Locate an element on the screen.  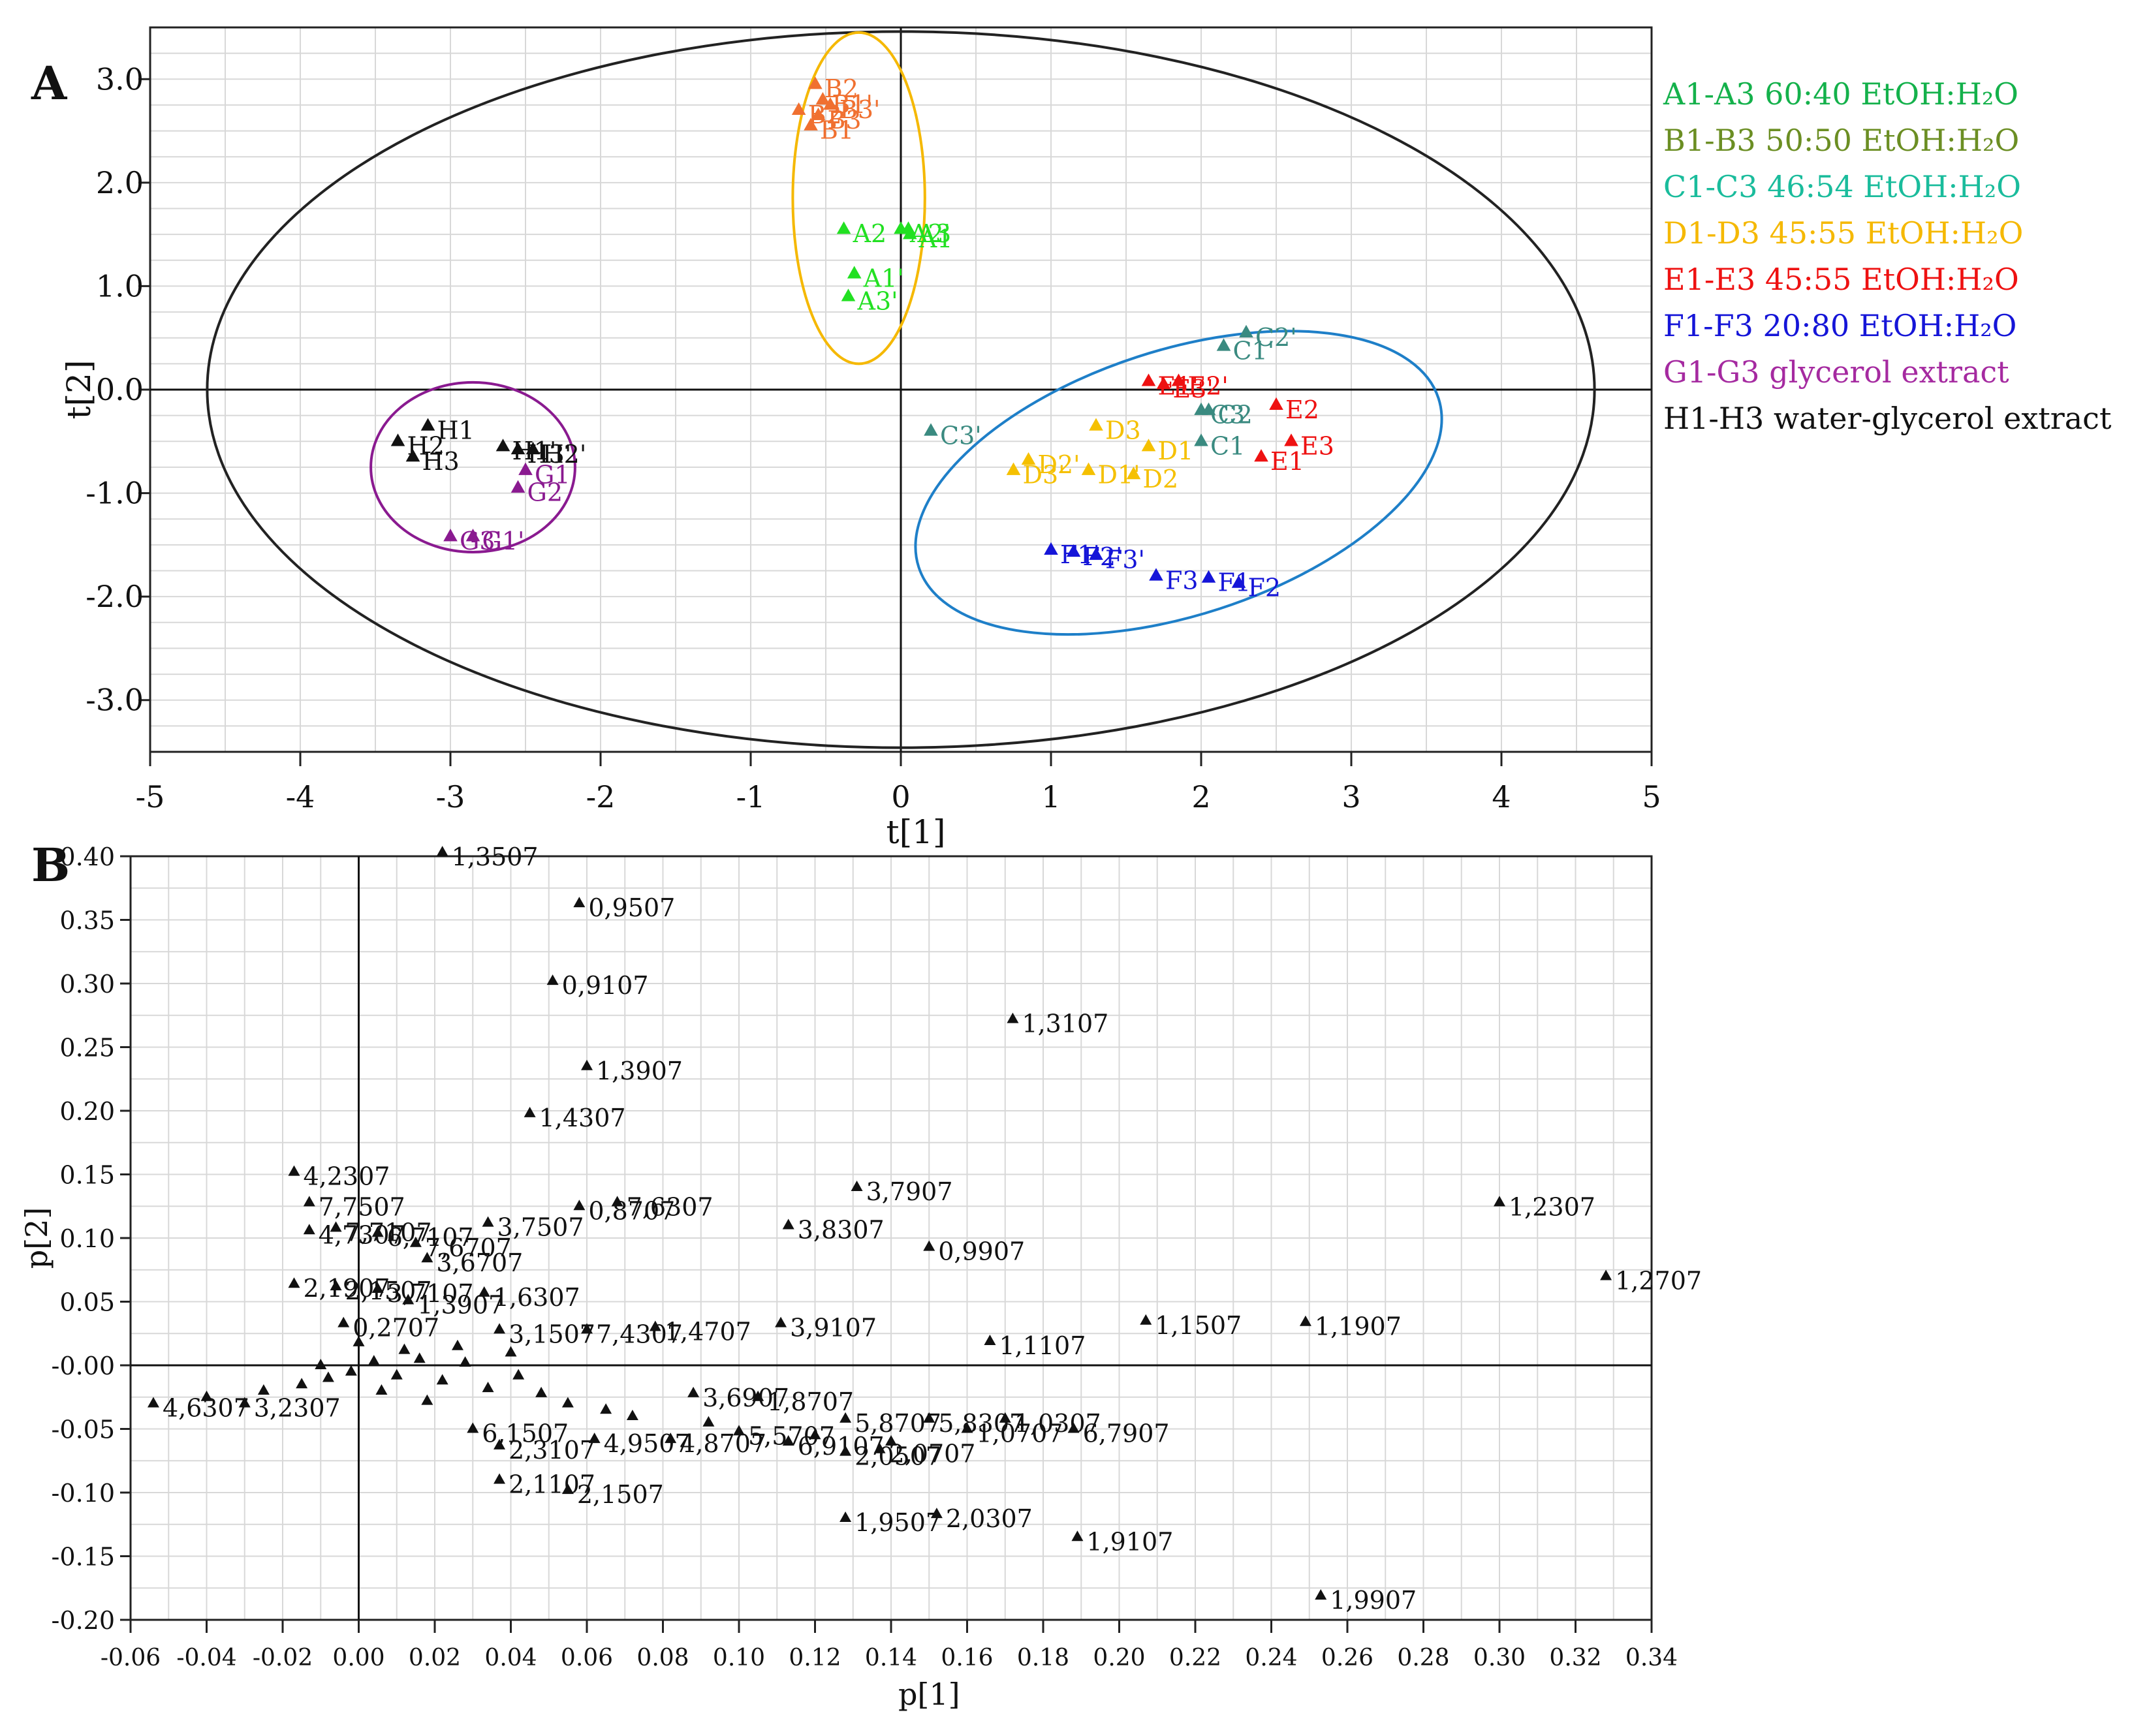
y-tick-label: 0.30 is located at coordinates (87, 984).